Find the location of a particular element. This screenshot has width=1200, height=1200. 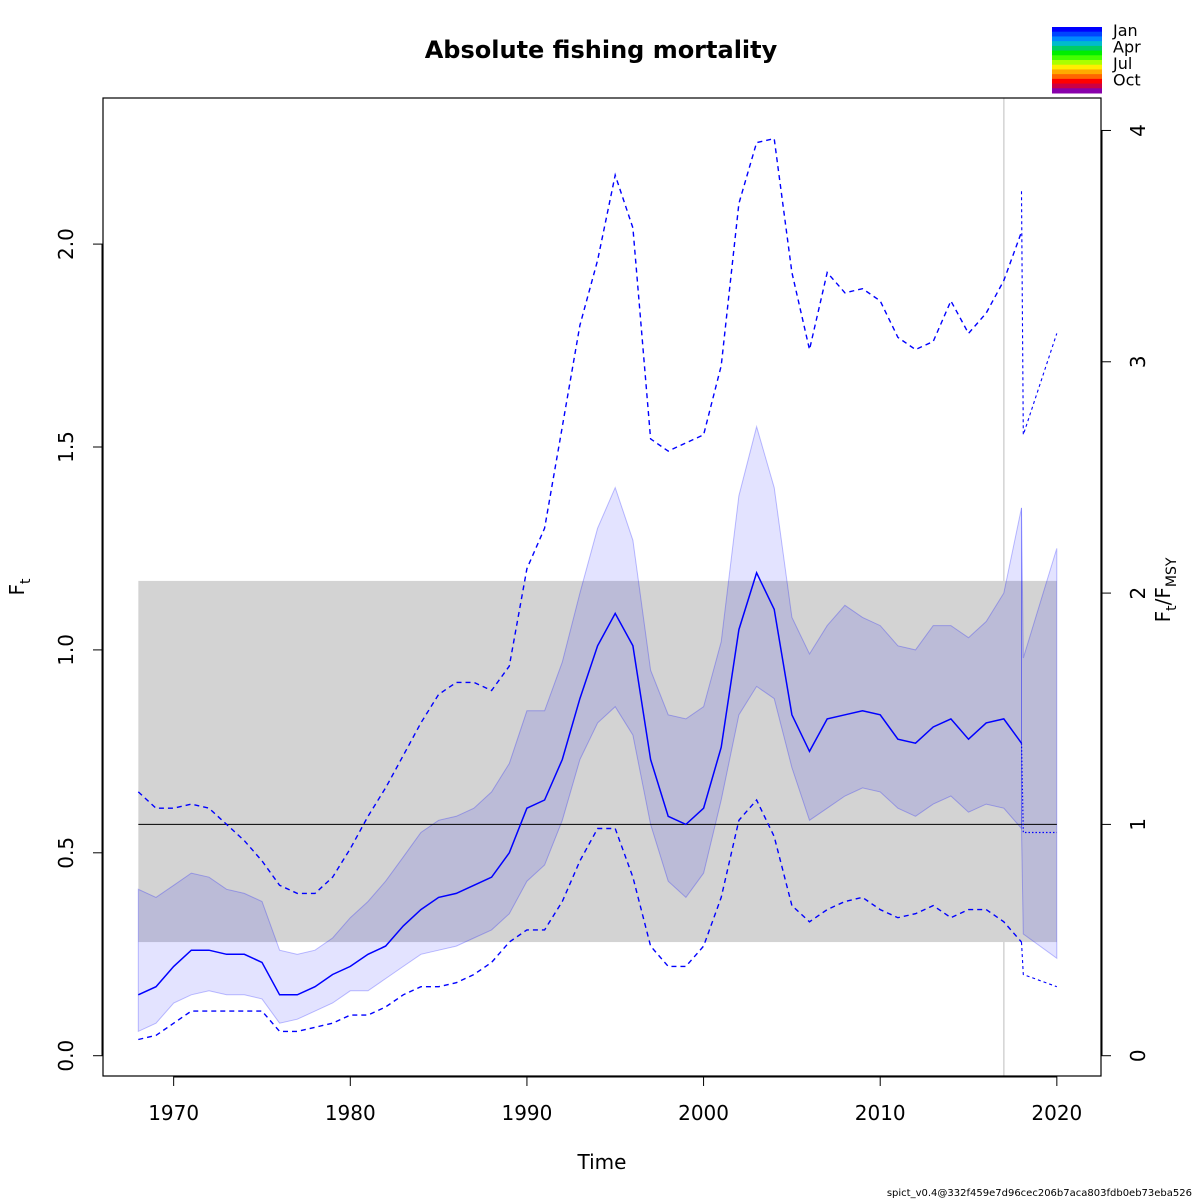

x-tick-label: 2000 is located at coordinates (703, 1113).